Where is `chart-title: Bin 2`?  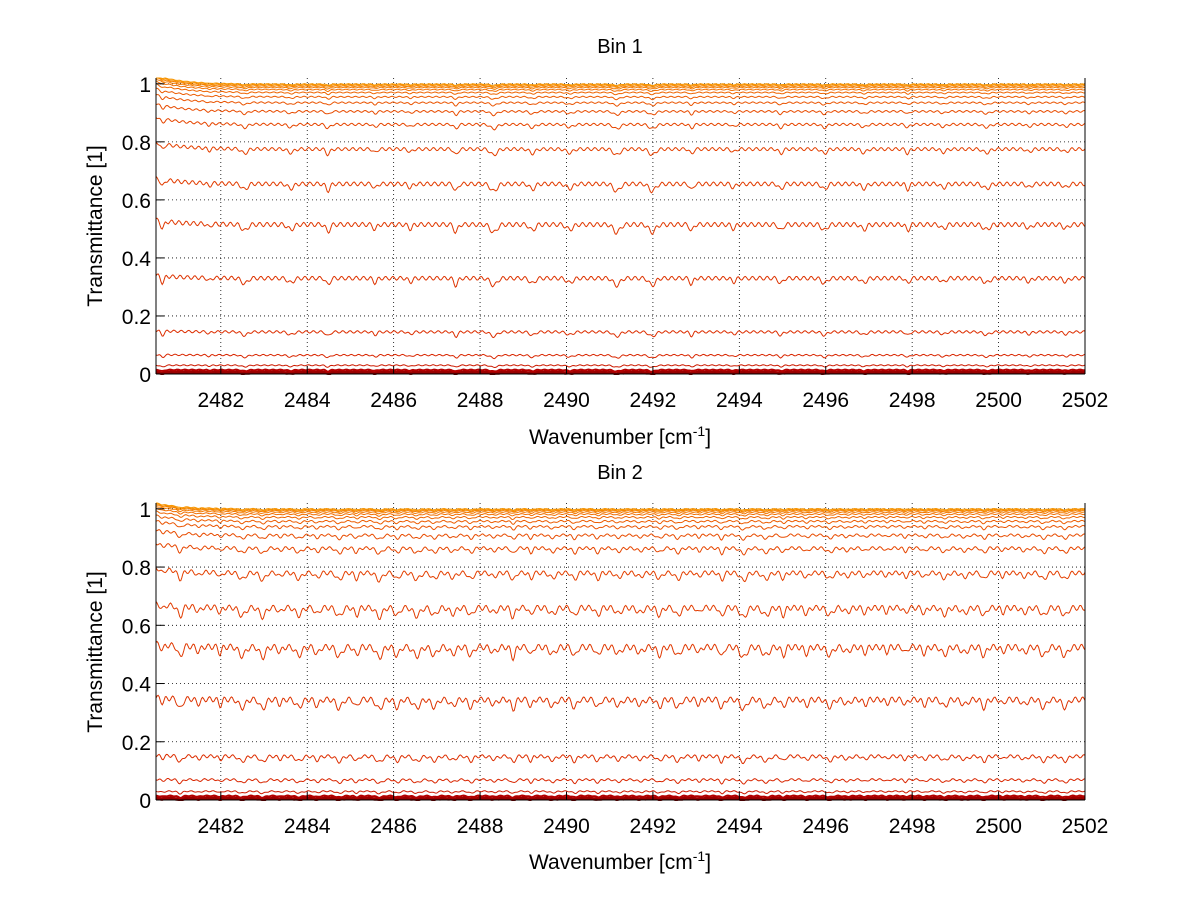 chart-title: Bin 2 is located at coordinates (620, 473).